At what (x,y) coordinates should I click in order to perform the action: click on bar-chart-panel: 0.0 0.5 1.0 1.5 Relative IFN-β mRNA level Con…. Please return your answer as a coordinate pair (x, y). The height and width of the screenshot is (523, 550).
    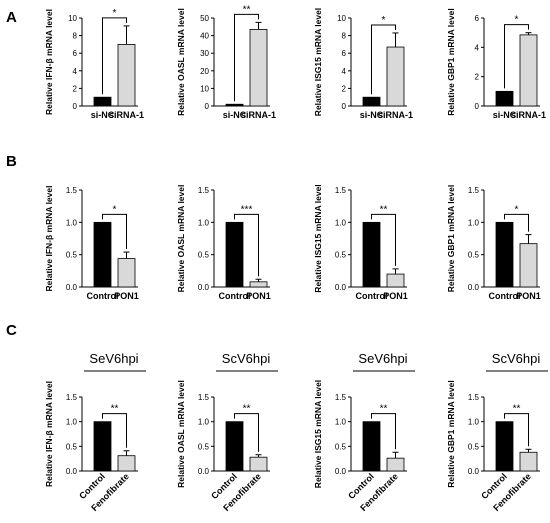
    Looking at the image, I should click on (91, 243).